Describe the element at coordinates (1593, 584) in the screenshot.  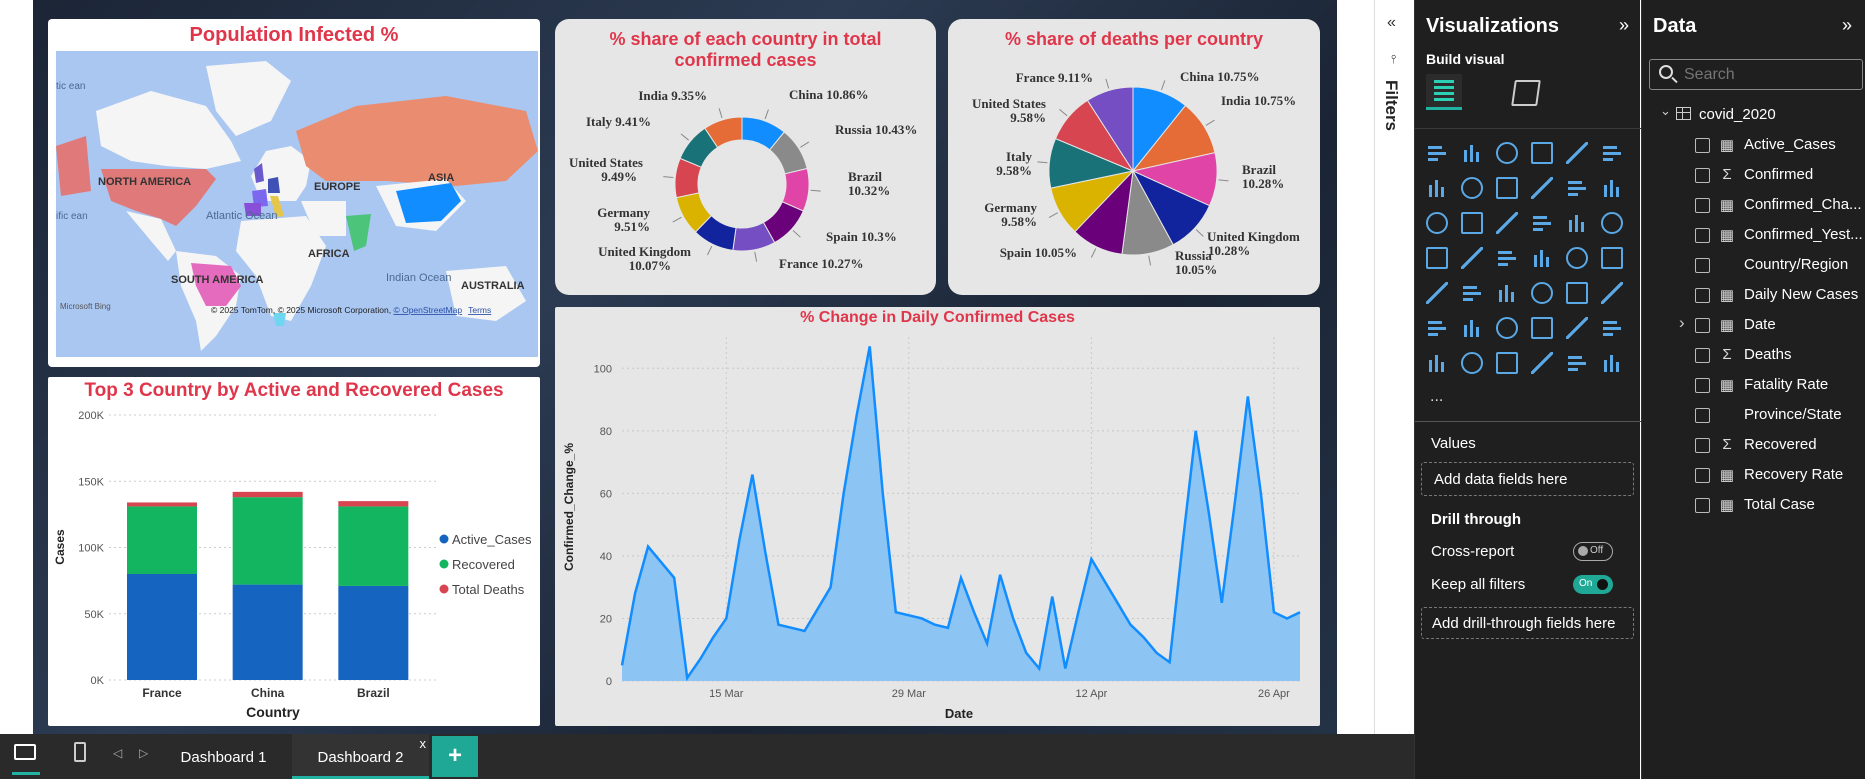
I see `keep-filters-toggle: On` at that location.